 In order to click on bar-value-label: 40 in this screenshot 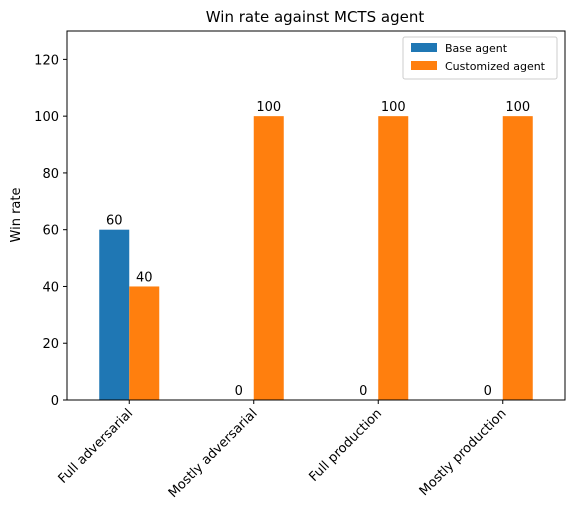, I will do `click(144, 277)`.